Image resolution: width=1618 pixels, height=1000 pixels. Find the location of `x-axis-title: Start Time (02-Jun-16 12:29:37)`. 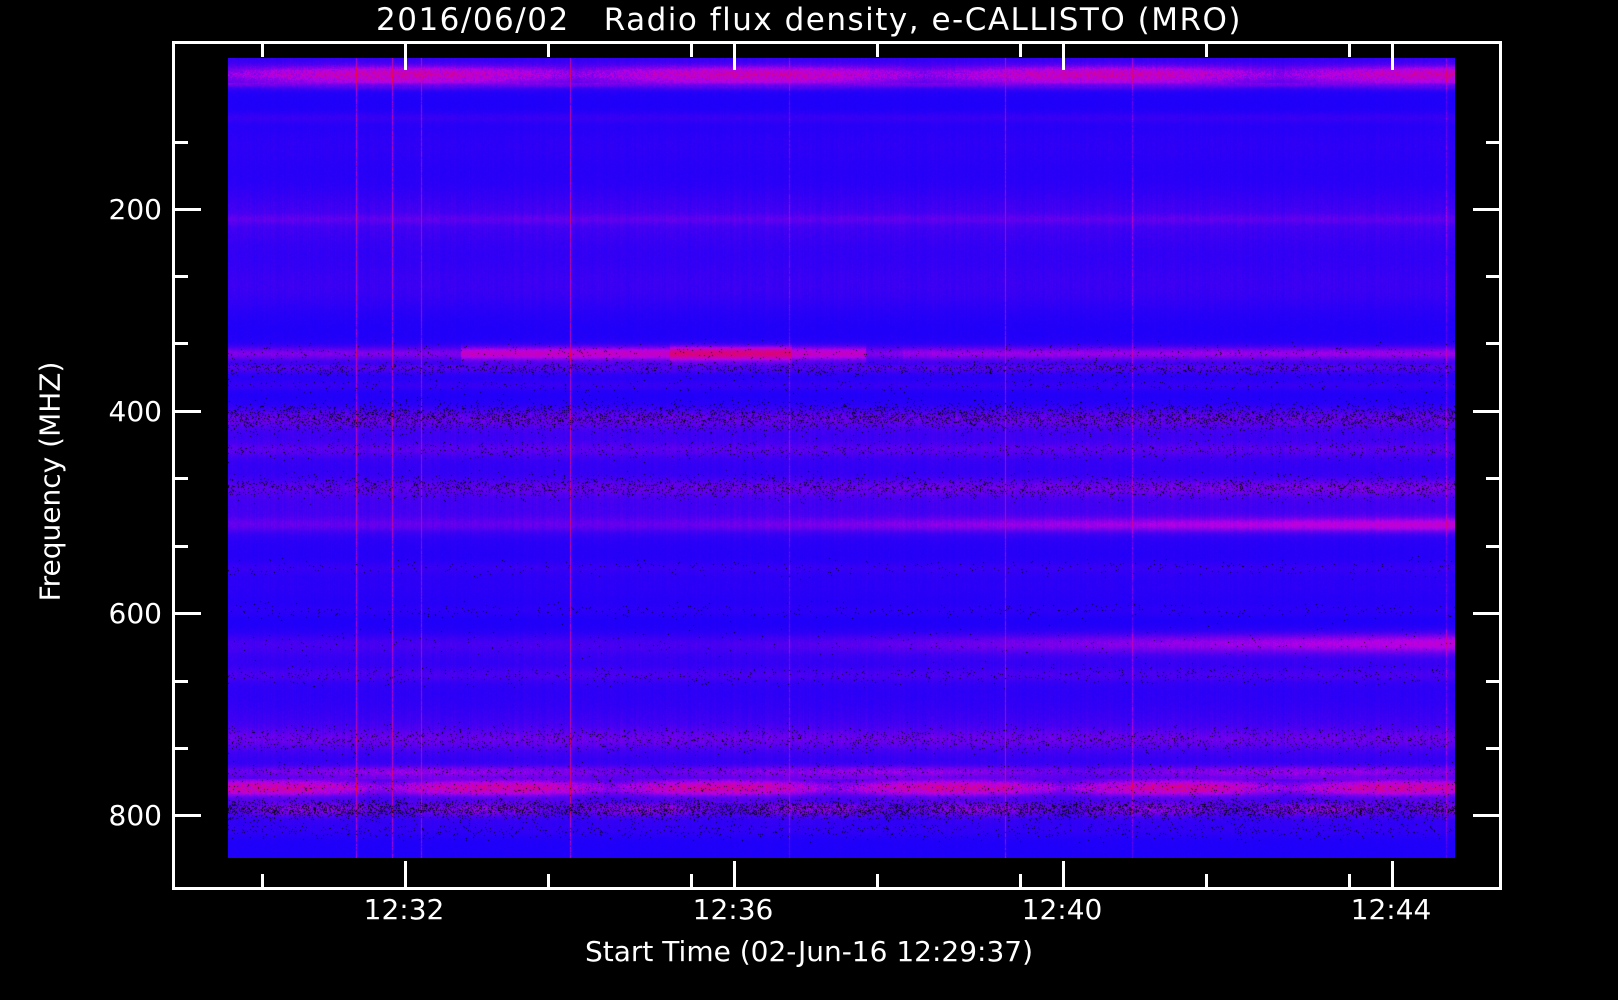

x-axis-title: Start Time (02-Jun-16 12:29:37) is located at coordinates (809, 951).